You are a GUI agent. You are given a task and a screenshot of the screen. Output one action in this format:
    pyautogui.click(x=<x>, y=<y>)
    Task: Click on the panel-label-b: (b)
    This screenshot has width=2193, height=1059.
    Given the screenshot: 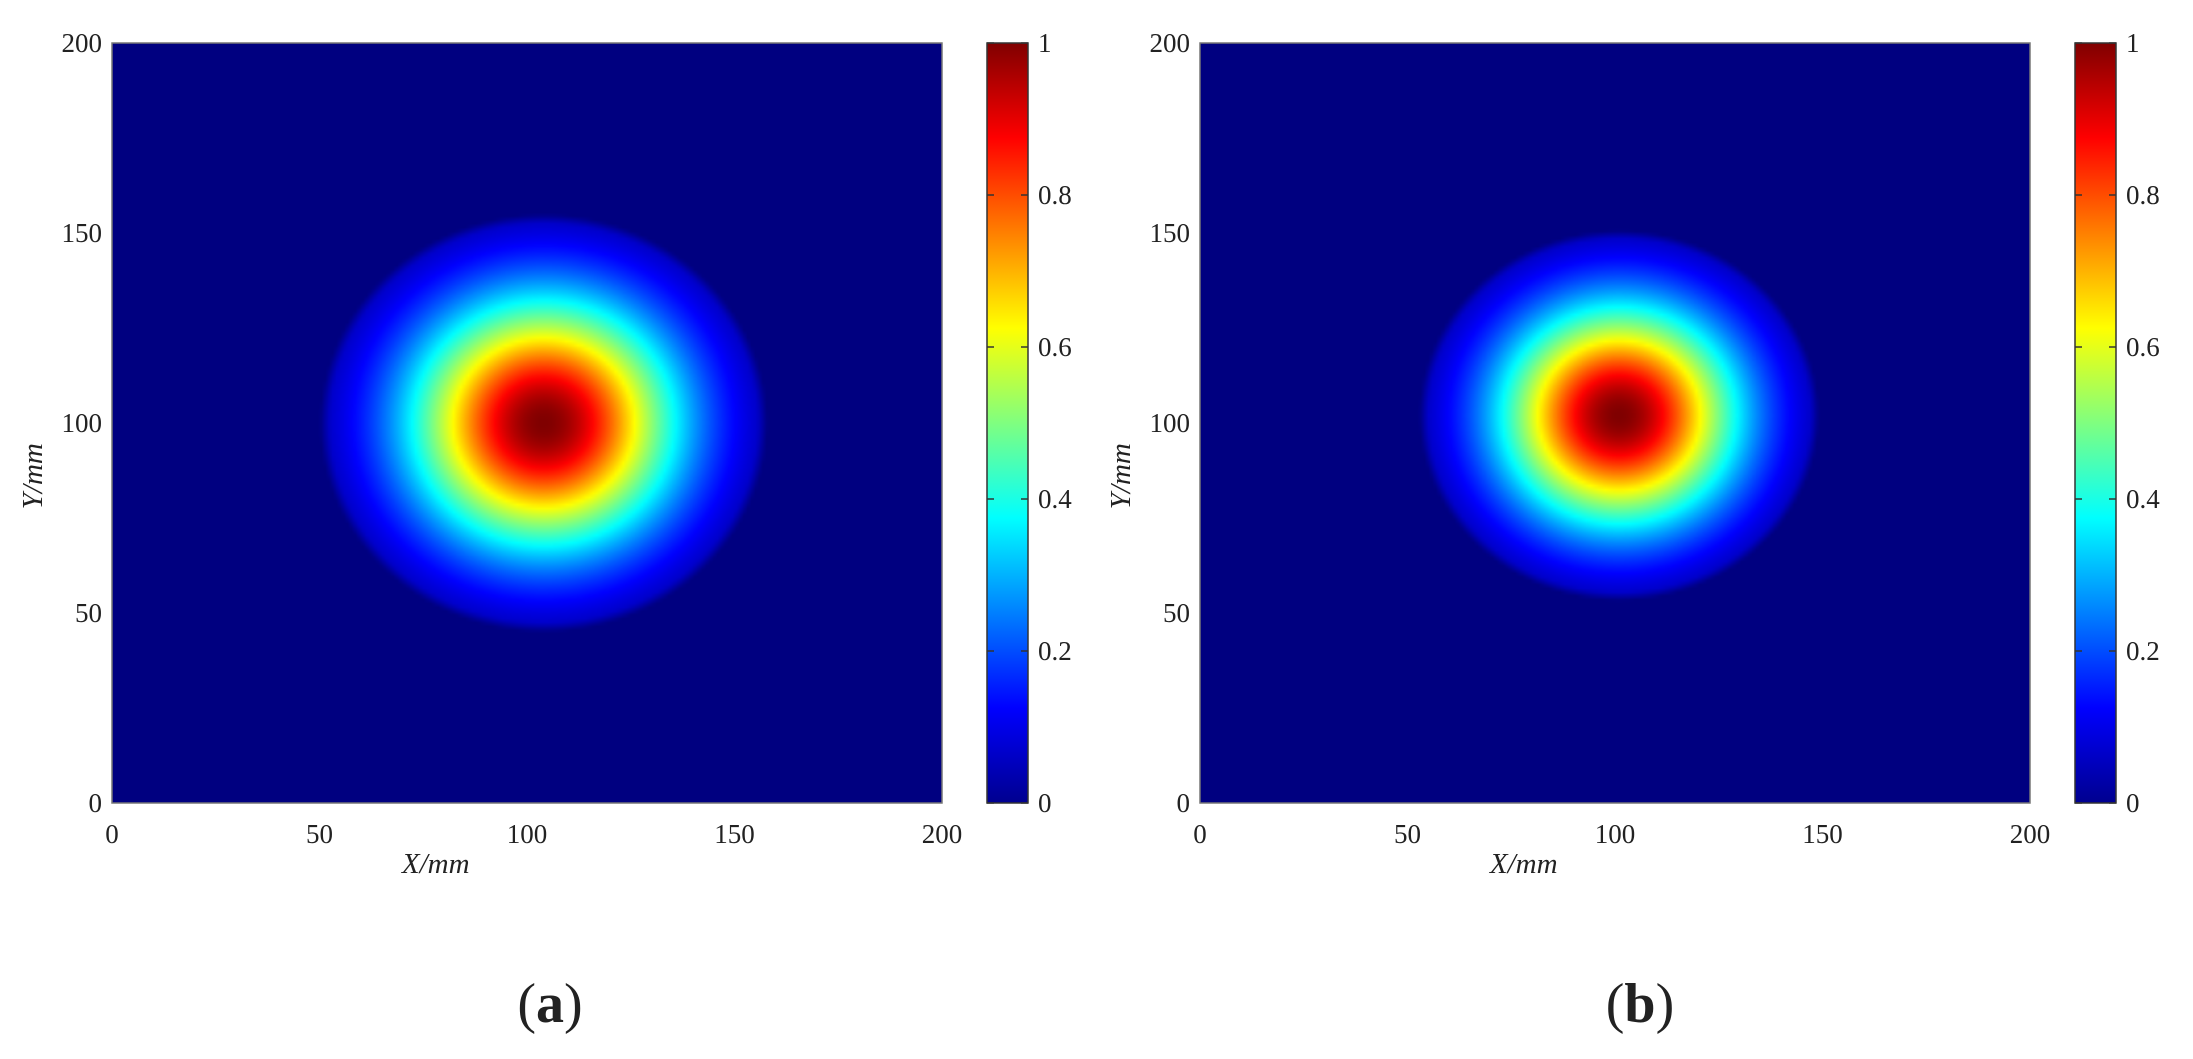 What is the action you would take?
    pyautogui.click(x=1640, y=1004)
    